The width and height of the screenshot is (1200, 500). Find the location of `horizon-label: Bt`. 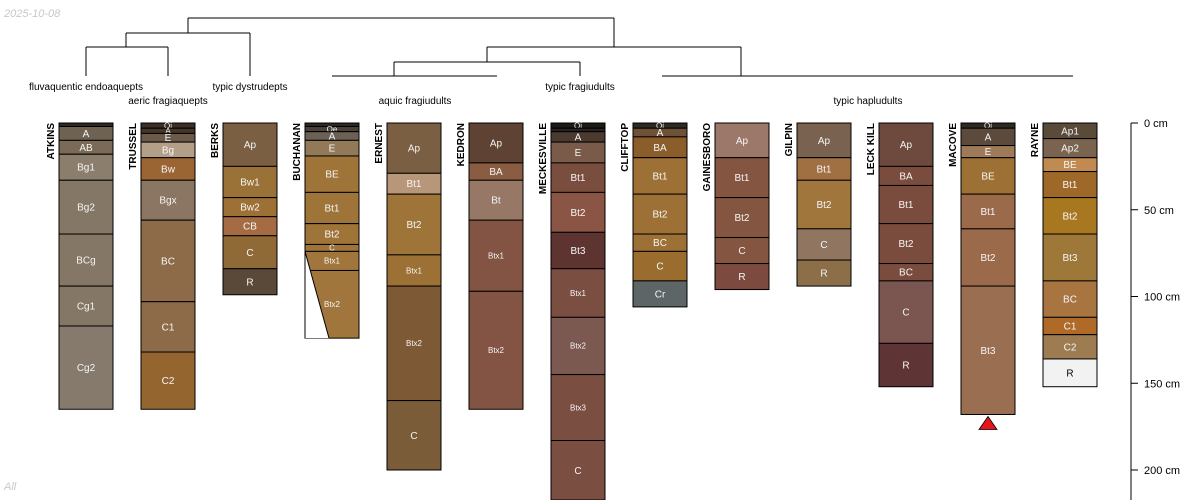

horizon-label: Bt is located at coordinates (496, 201).